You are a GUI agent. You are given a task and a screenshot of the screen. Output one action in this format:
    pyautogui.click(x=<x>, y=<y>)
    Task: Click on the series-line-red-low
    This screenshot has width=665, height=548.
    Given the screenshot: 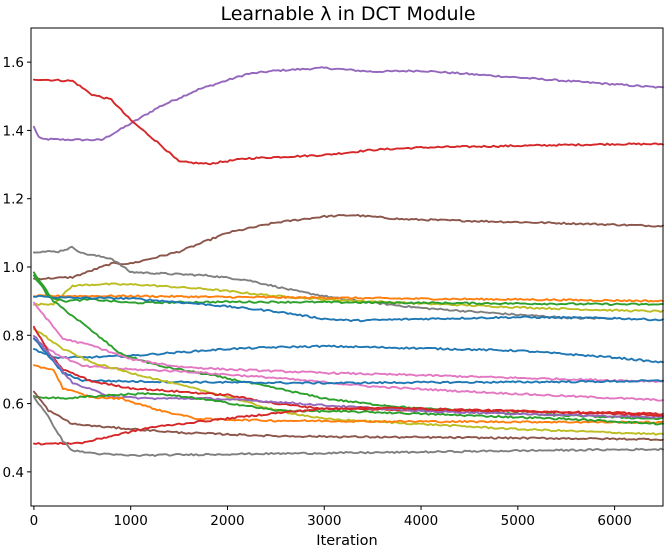 What is the action you would take?
    pyautogui.click(x=348, y=426)
    